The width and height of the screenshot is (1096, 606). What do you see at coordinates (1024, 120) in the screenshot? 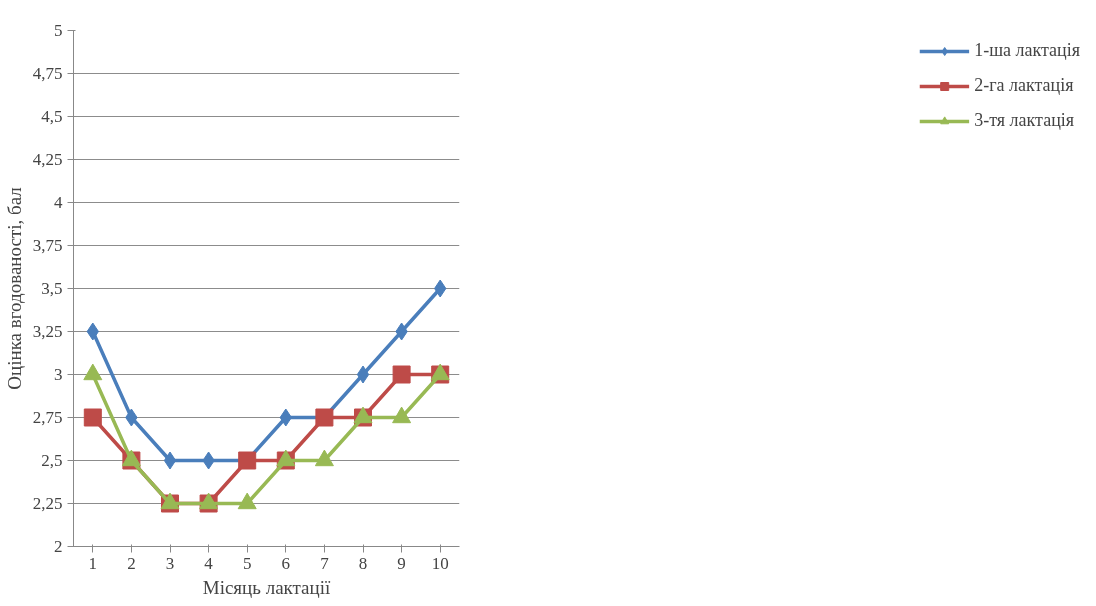
I see `legend-label: 3-тя лактація` at bounding box center [1024, 120].